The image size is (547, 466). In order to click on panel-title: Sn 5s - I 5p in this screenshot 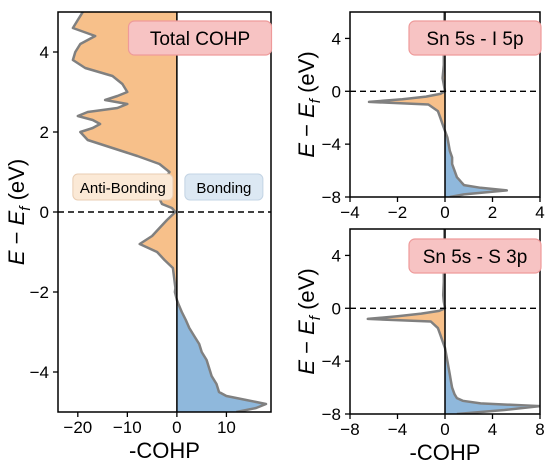, I will do `click(474, 39)`.